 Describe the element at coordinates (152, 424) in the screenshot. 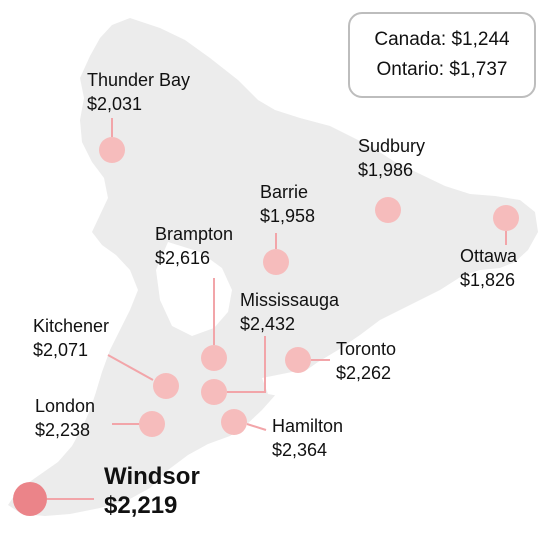

I see `london-marker` at that location.